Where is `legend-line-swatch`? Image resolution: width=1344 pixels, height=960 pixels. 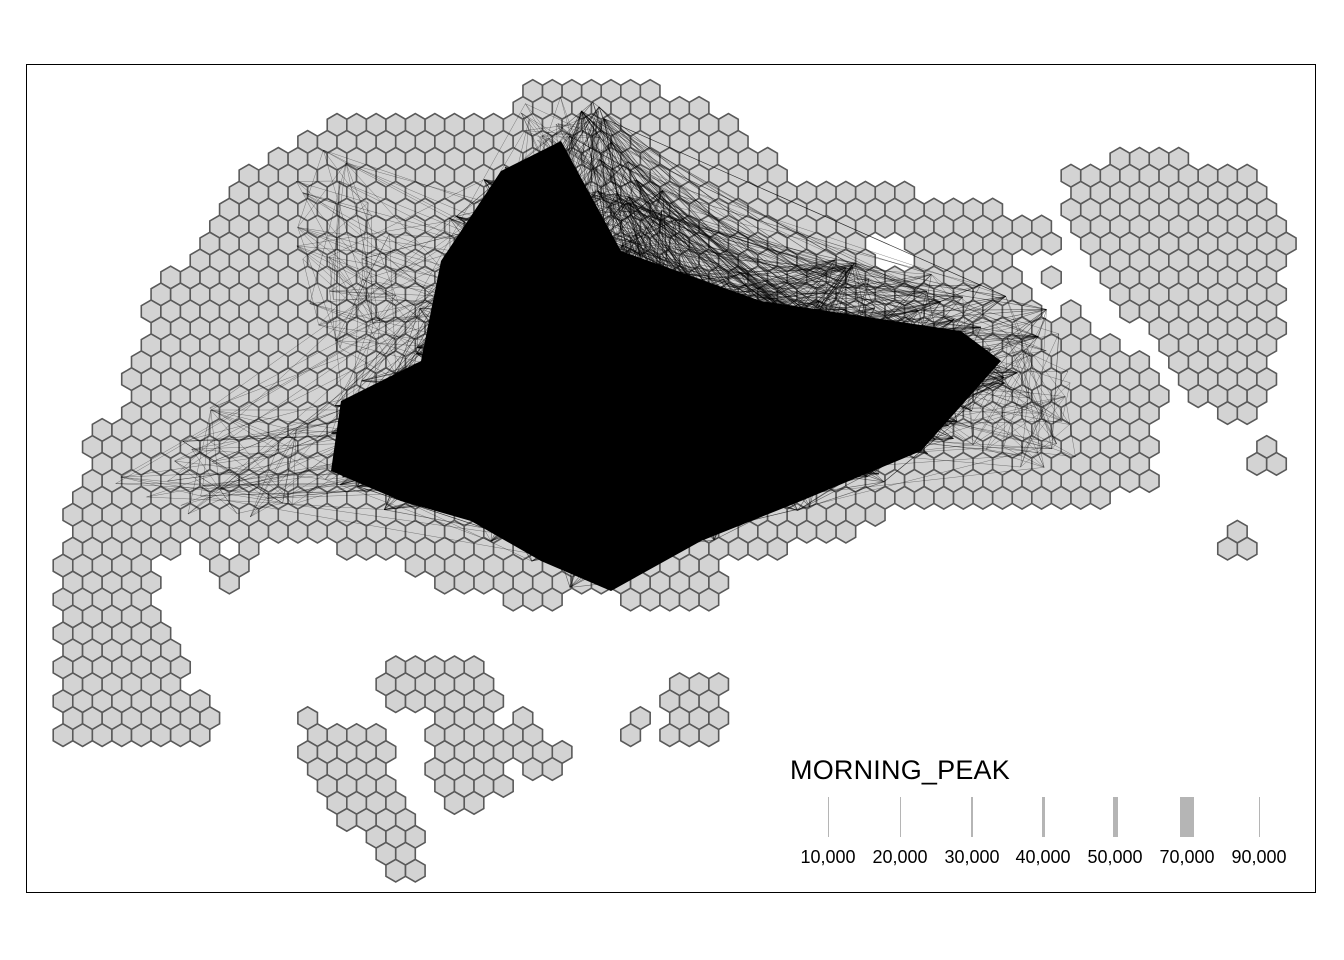
legend-line-swatch is located at coordinates (900, 817).